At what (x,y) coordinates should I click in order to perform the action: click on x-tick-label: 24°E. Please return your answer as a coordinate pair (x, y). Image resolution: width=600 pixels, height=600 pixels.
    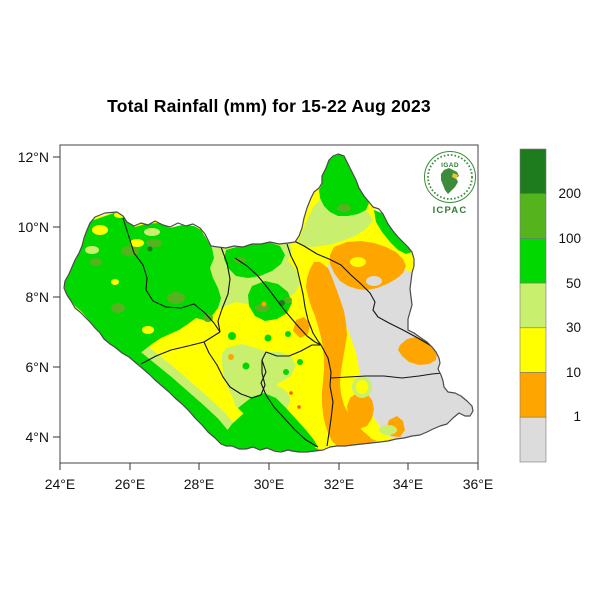
    Looking at the image, I should click on (60, 484).